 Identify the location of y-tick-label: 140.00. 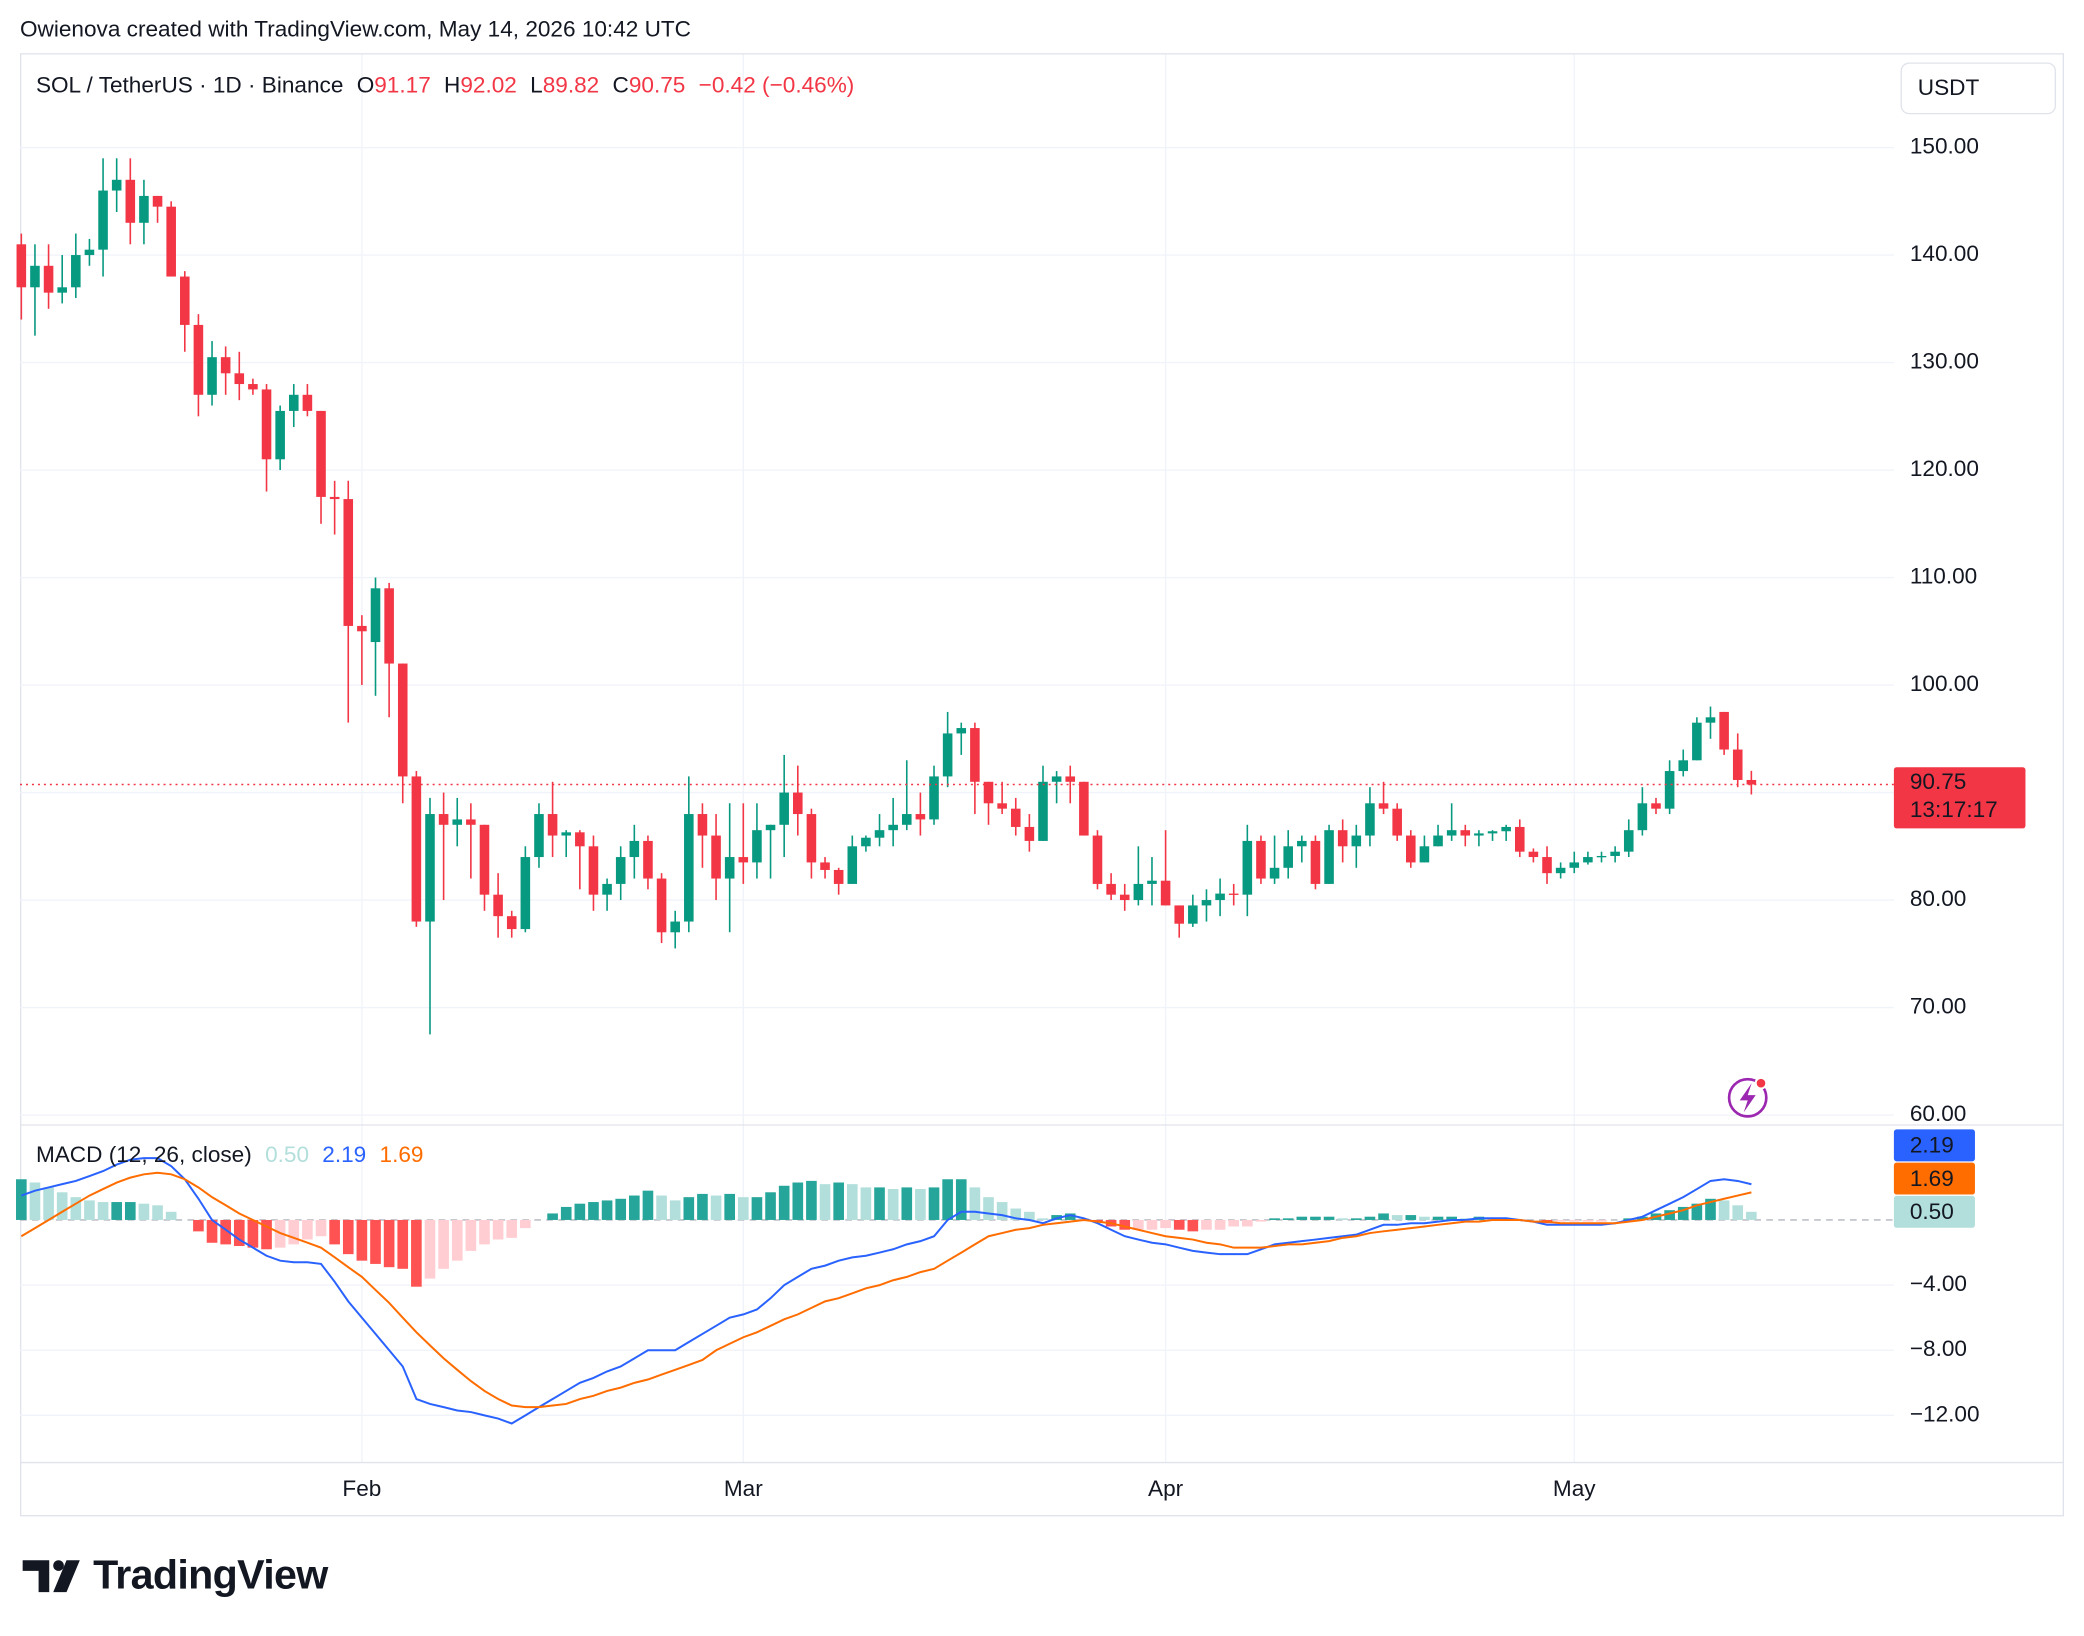
(1944, 253).